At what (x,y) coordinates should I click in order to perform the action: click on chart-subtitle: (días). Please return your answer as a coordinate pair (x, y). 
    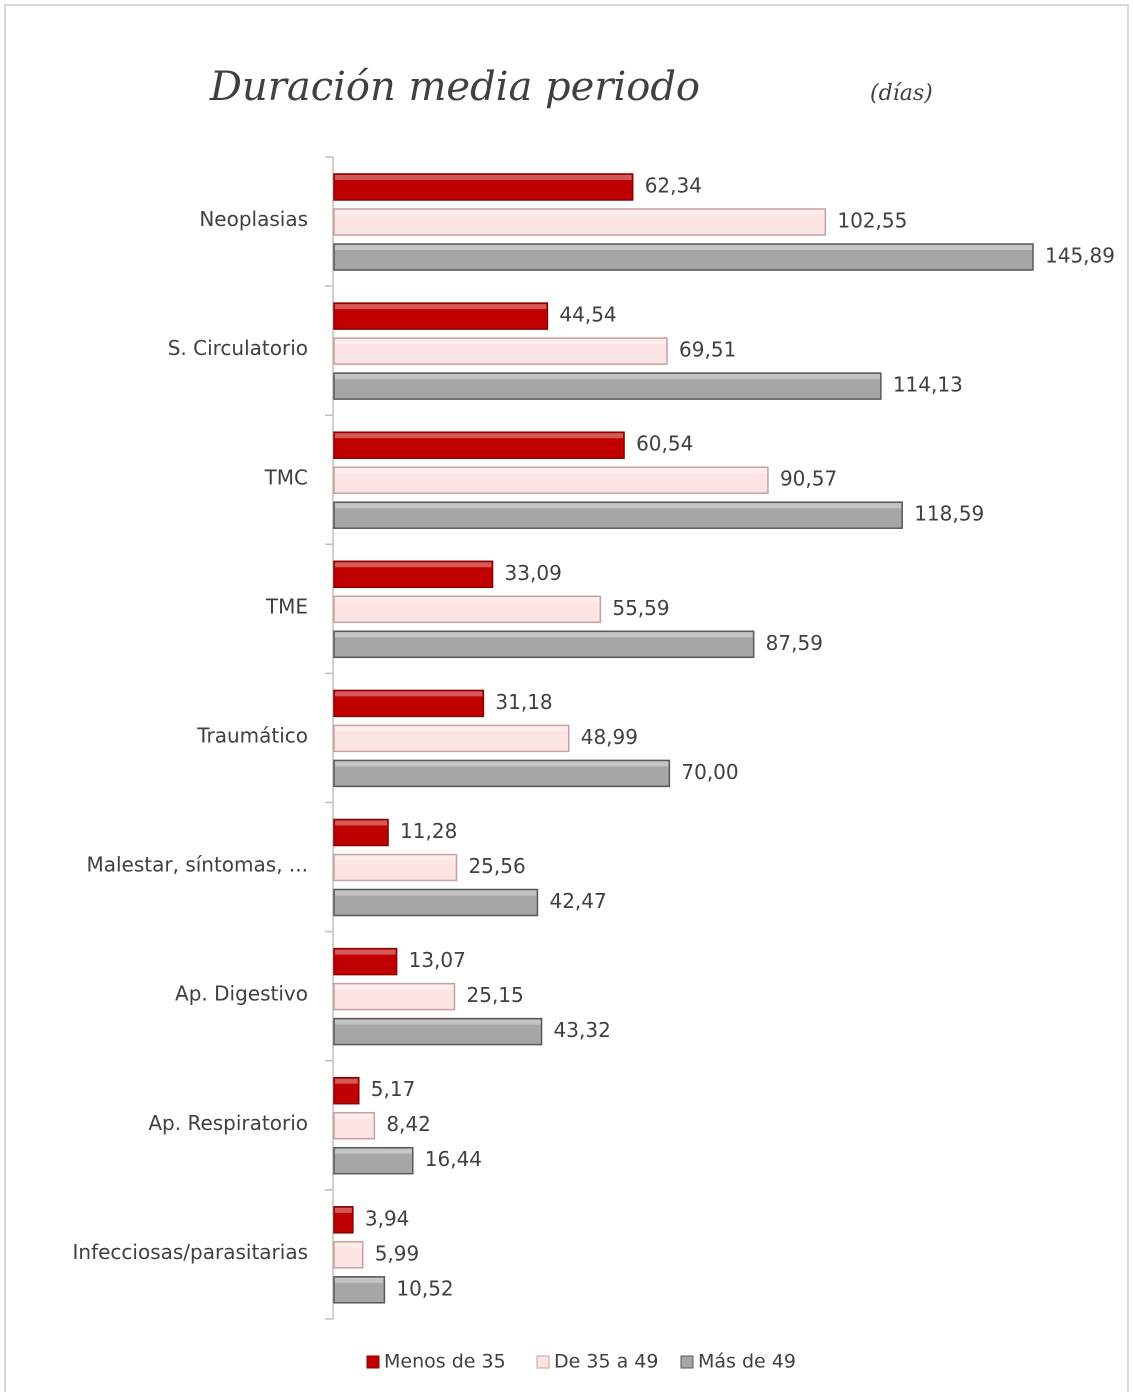
    Looking at the image, I should click on (901, 93).